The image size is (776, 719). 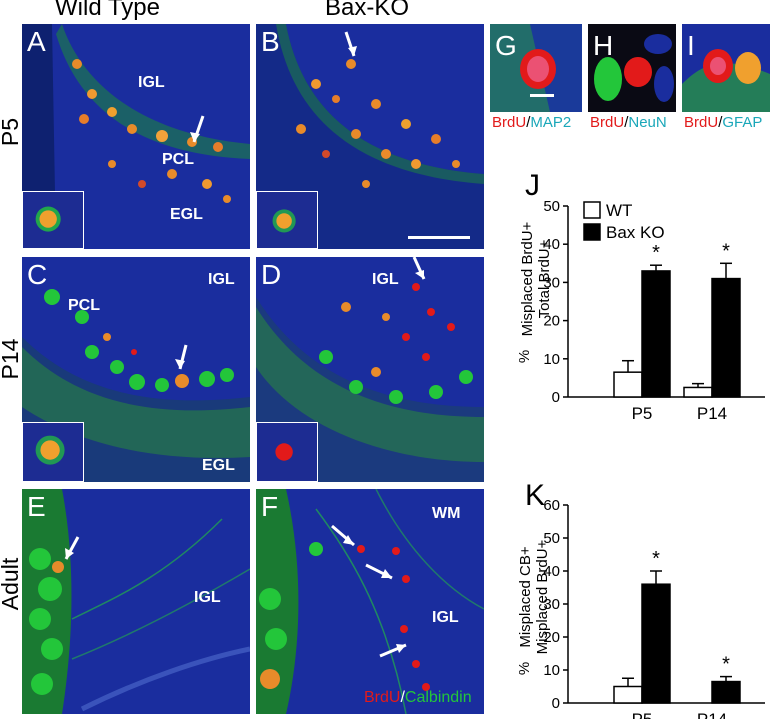 What do you see at coordinates (607, 122) in the screenshot?
I see `panel-h-stain-brdu: BrdU` at bounding box center [607, 122].